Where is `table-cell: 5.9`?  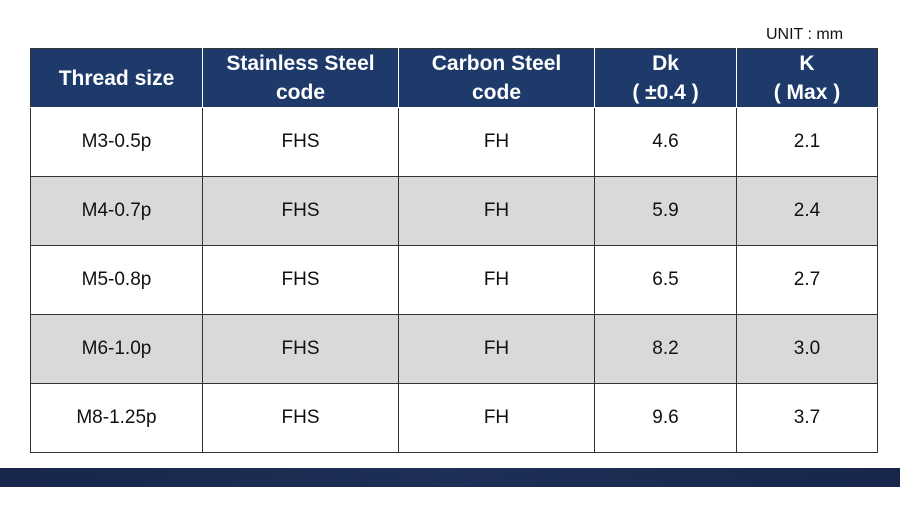
table-cell: 5.9 is located at coordinates (665, 211).